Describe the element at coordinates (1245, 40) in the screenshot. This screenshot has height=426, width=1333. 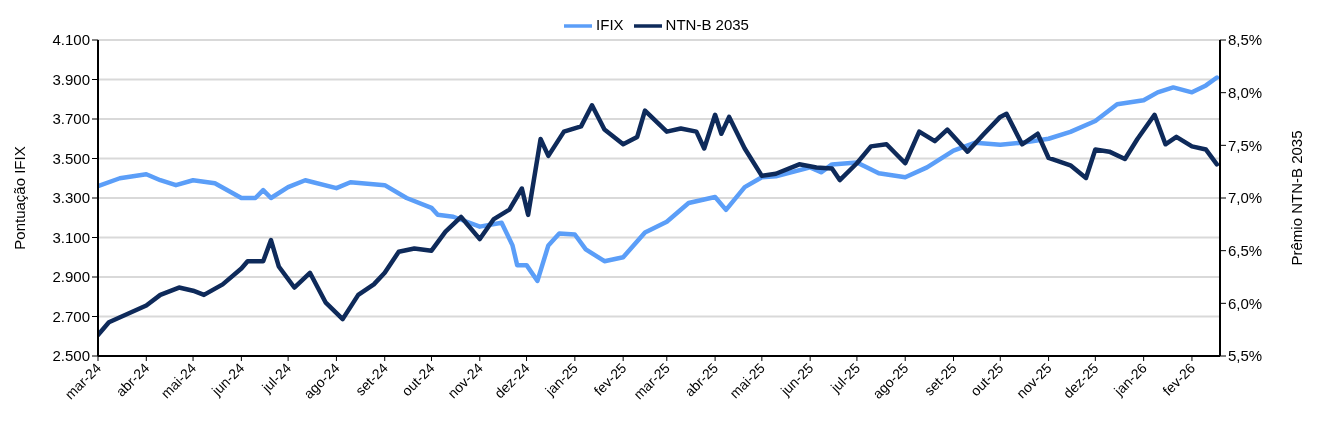
I see `y2-tick-label: 8,5%` at that location.